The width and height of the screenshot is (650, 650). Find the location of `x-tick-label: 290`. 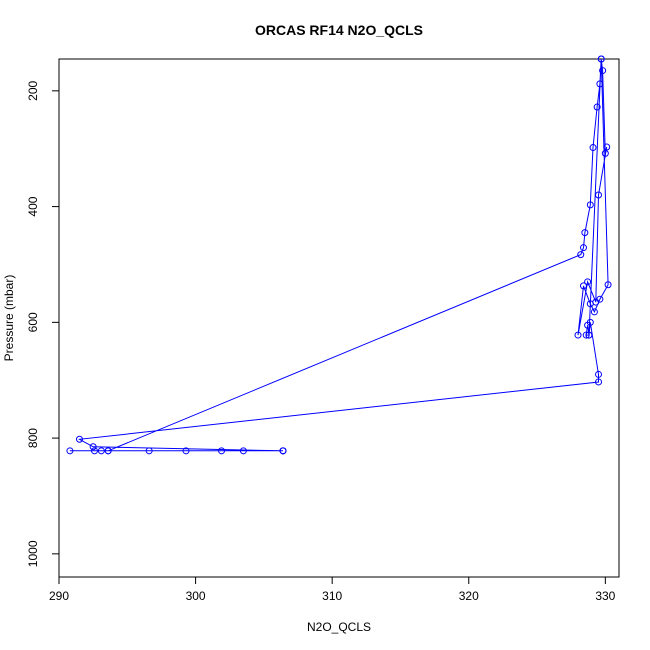

x-tick-label: 290 is located at coordinates (59, 596).